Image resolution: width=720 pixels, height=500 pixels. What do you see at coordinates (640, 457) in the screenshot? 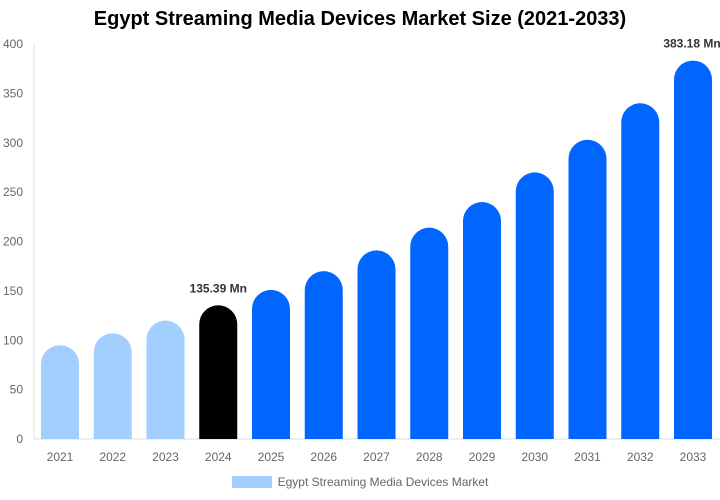
I see `x-tick-label: 2032` at bounding box center [640, 457].